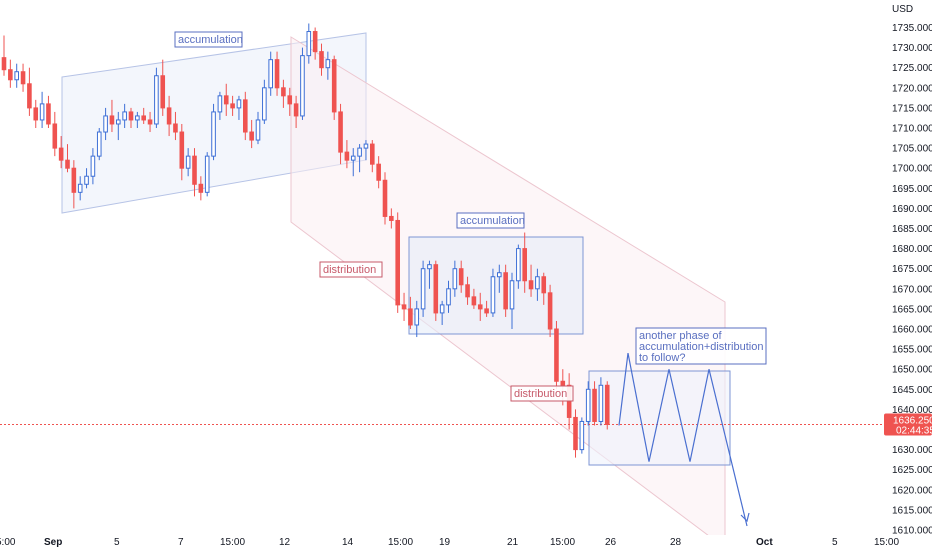  What do you see at coordinates (662, 358) in the screenshot?
I see `annotation-text: to follow?` at bounding box center [662, 358].